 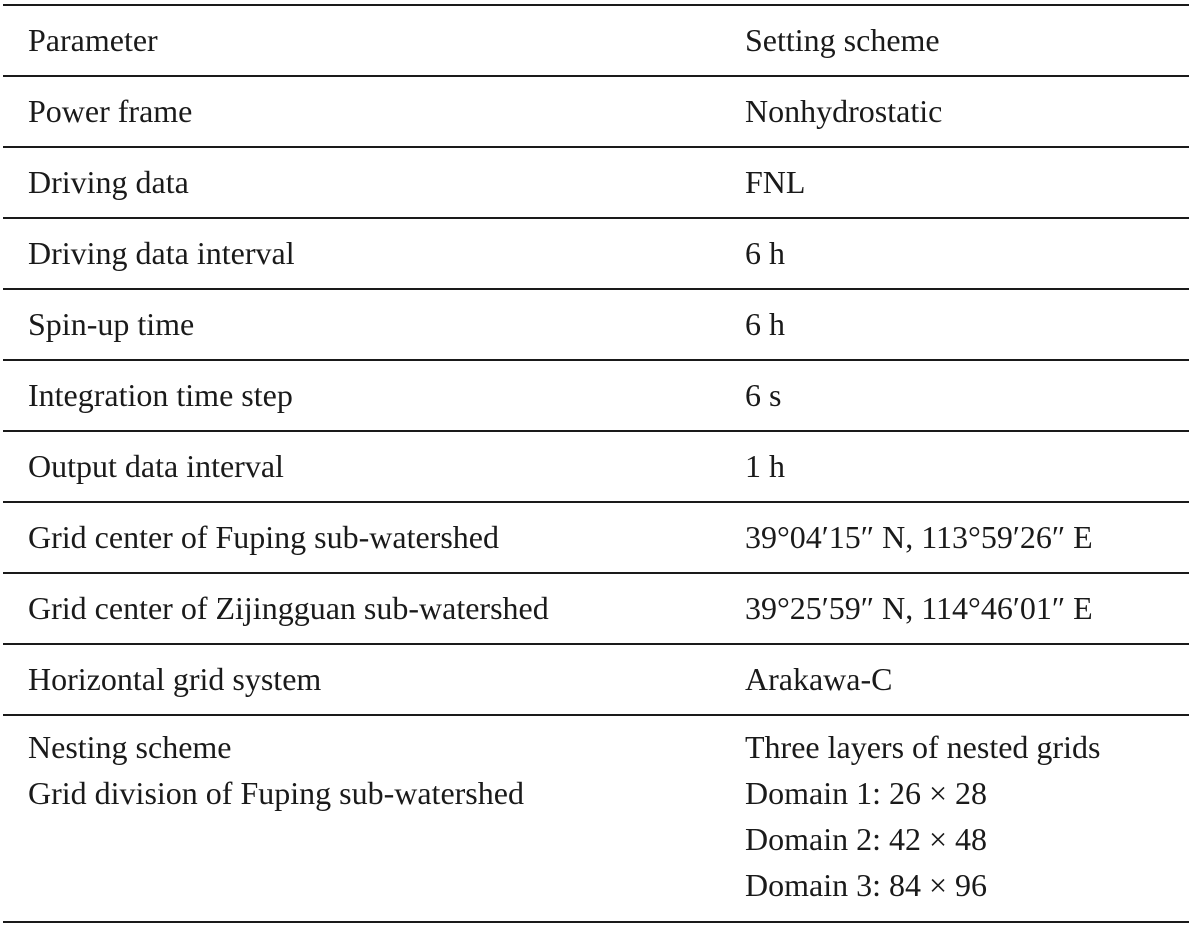 I want to click on row-setting: 6 s, so click(x=763, y=395).